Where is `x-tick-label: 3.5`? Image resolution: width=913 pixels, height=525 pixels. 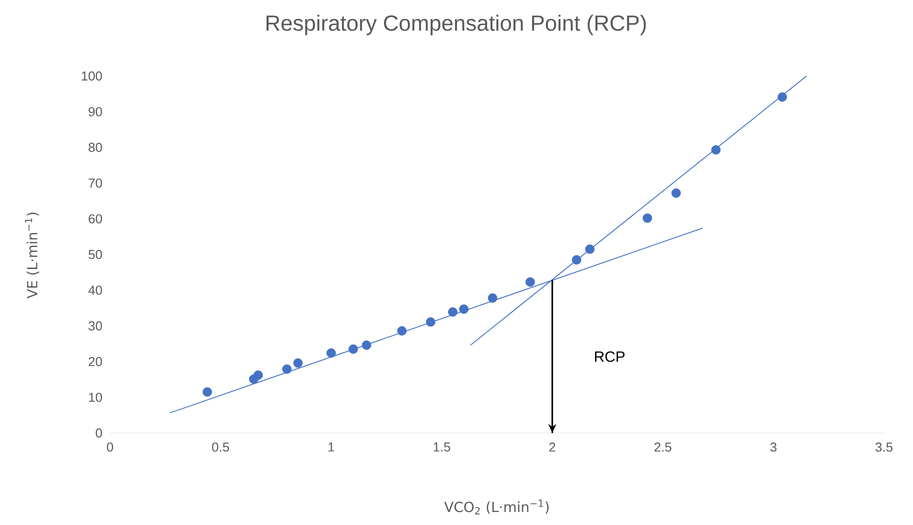
x-tick-label: 3.5 is located at coordinates (884, 447).